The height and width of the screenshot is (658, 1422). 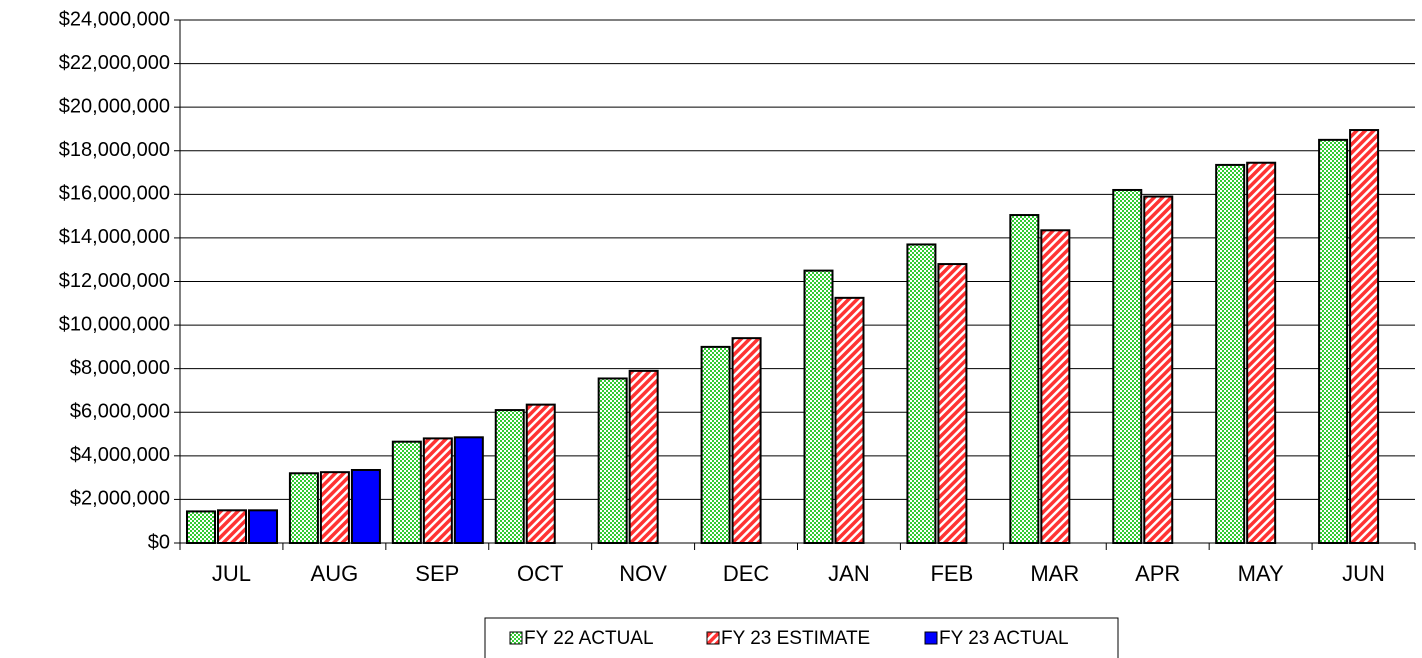 I want to click on y-tick-label: $8,000,000, so click(x=120, y=368).